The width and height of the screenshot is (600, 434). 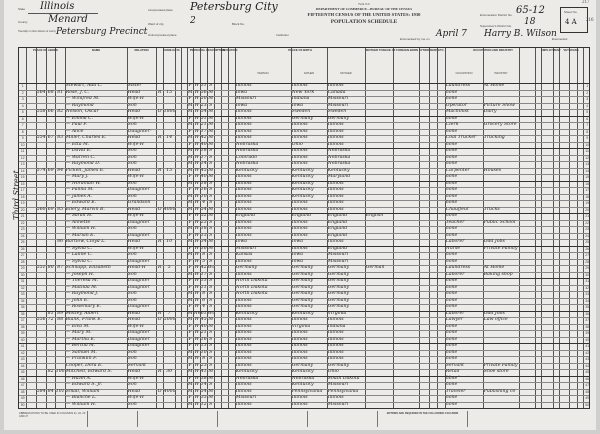 I want to click on cell-dwelling: 67, so click(x=50, y=137).